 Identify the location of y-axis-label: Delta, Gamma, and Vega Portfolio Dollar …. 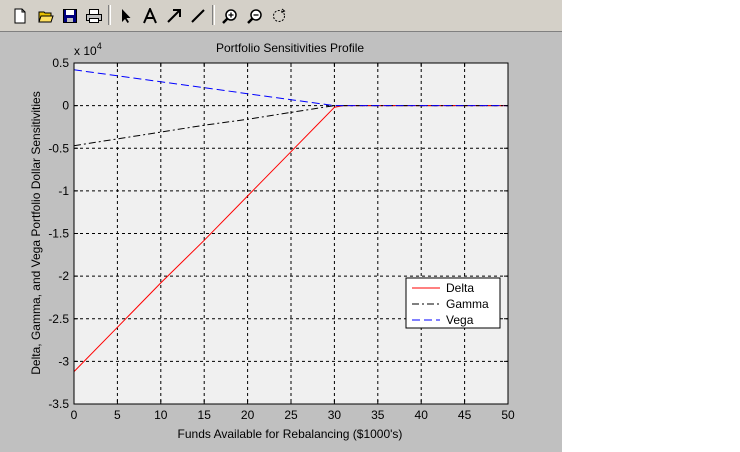
(36, 232).